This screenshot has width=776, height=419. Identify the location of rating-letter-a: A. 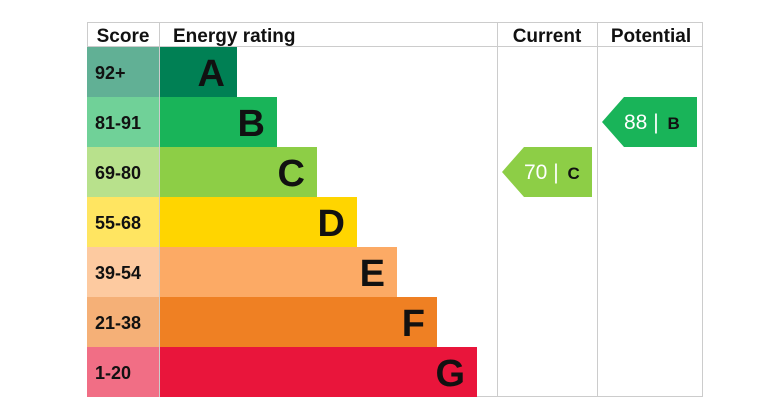
(211, 74).